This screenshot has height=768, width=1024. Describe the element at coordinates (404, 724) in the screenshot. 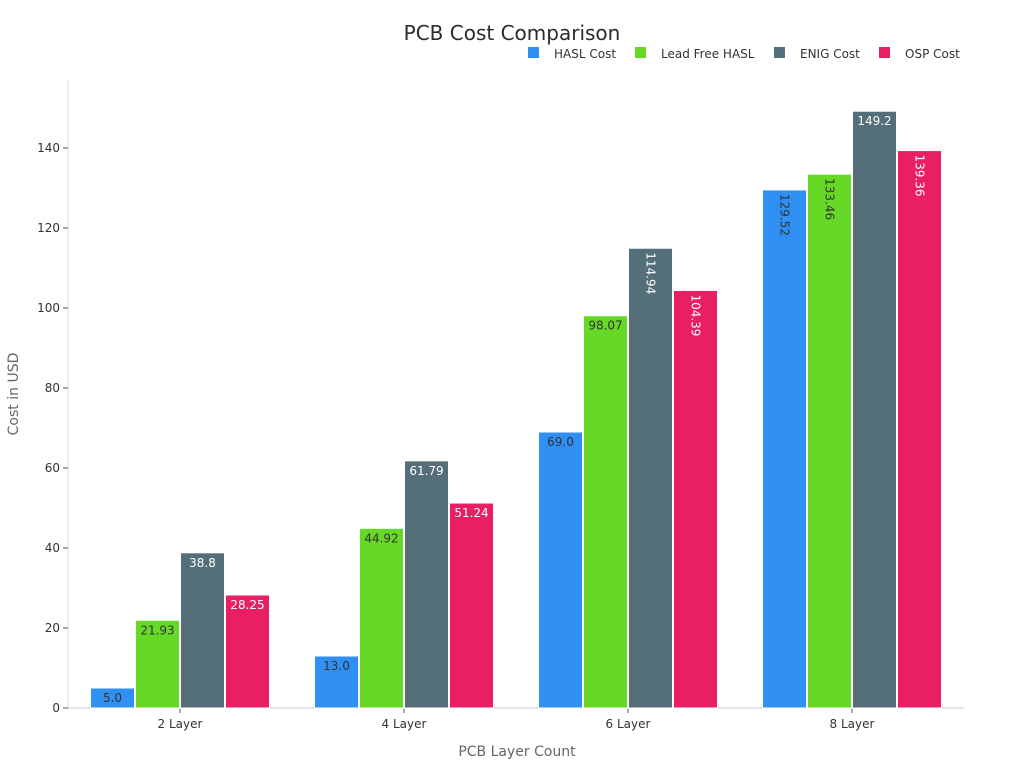

I see `x-tick-label: 4 Layer` at that location.